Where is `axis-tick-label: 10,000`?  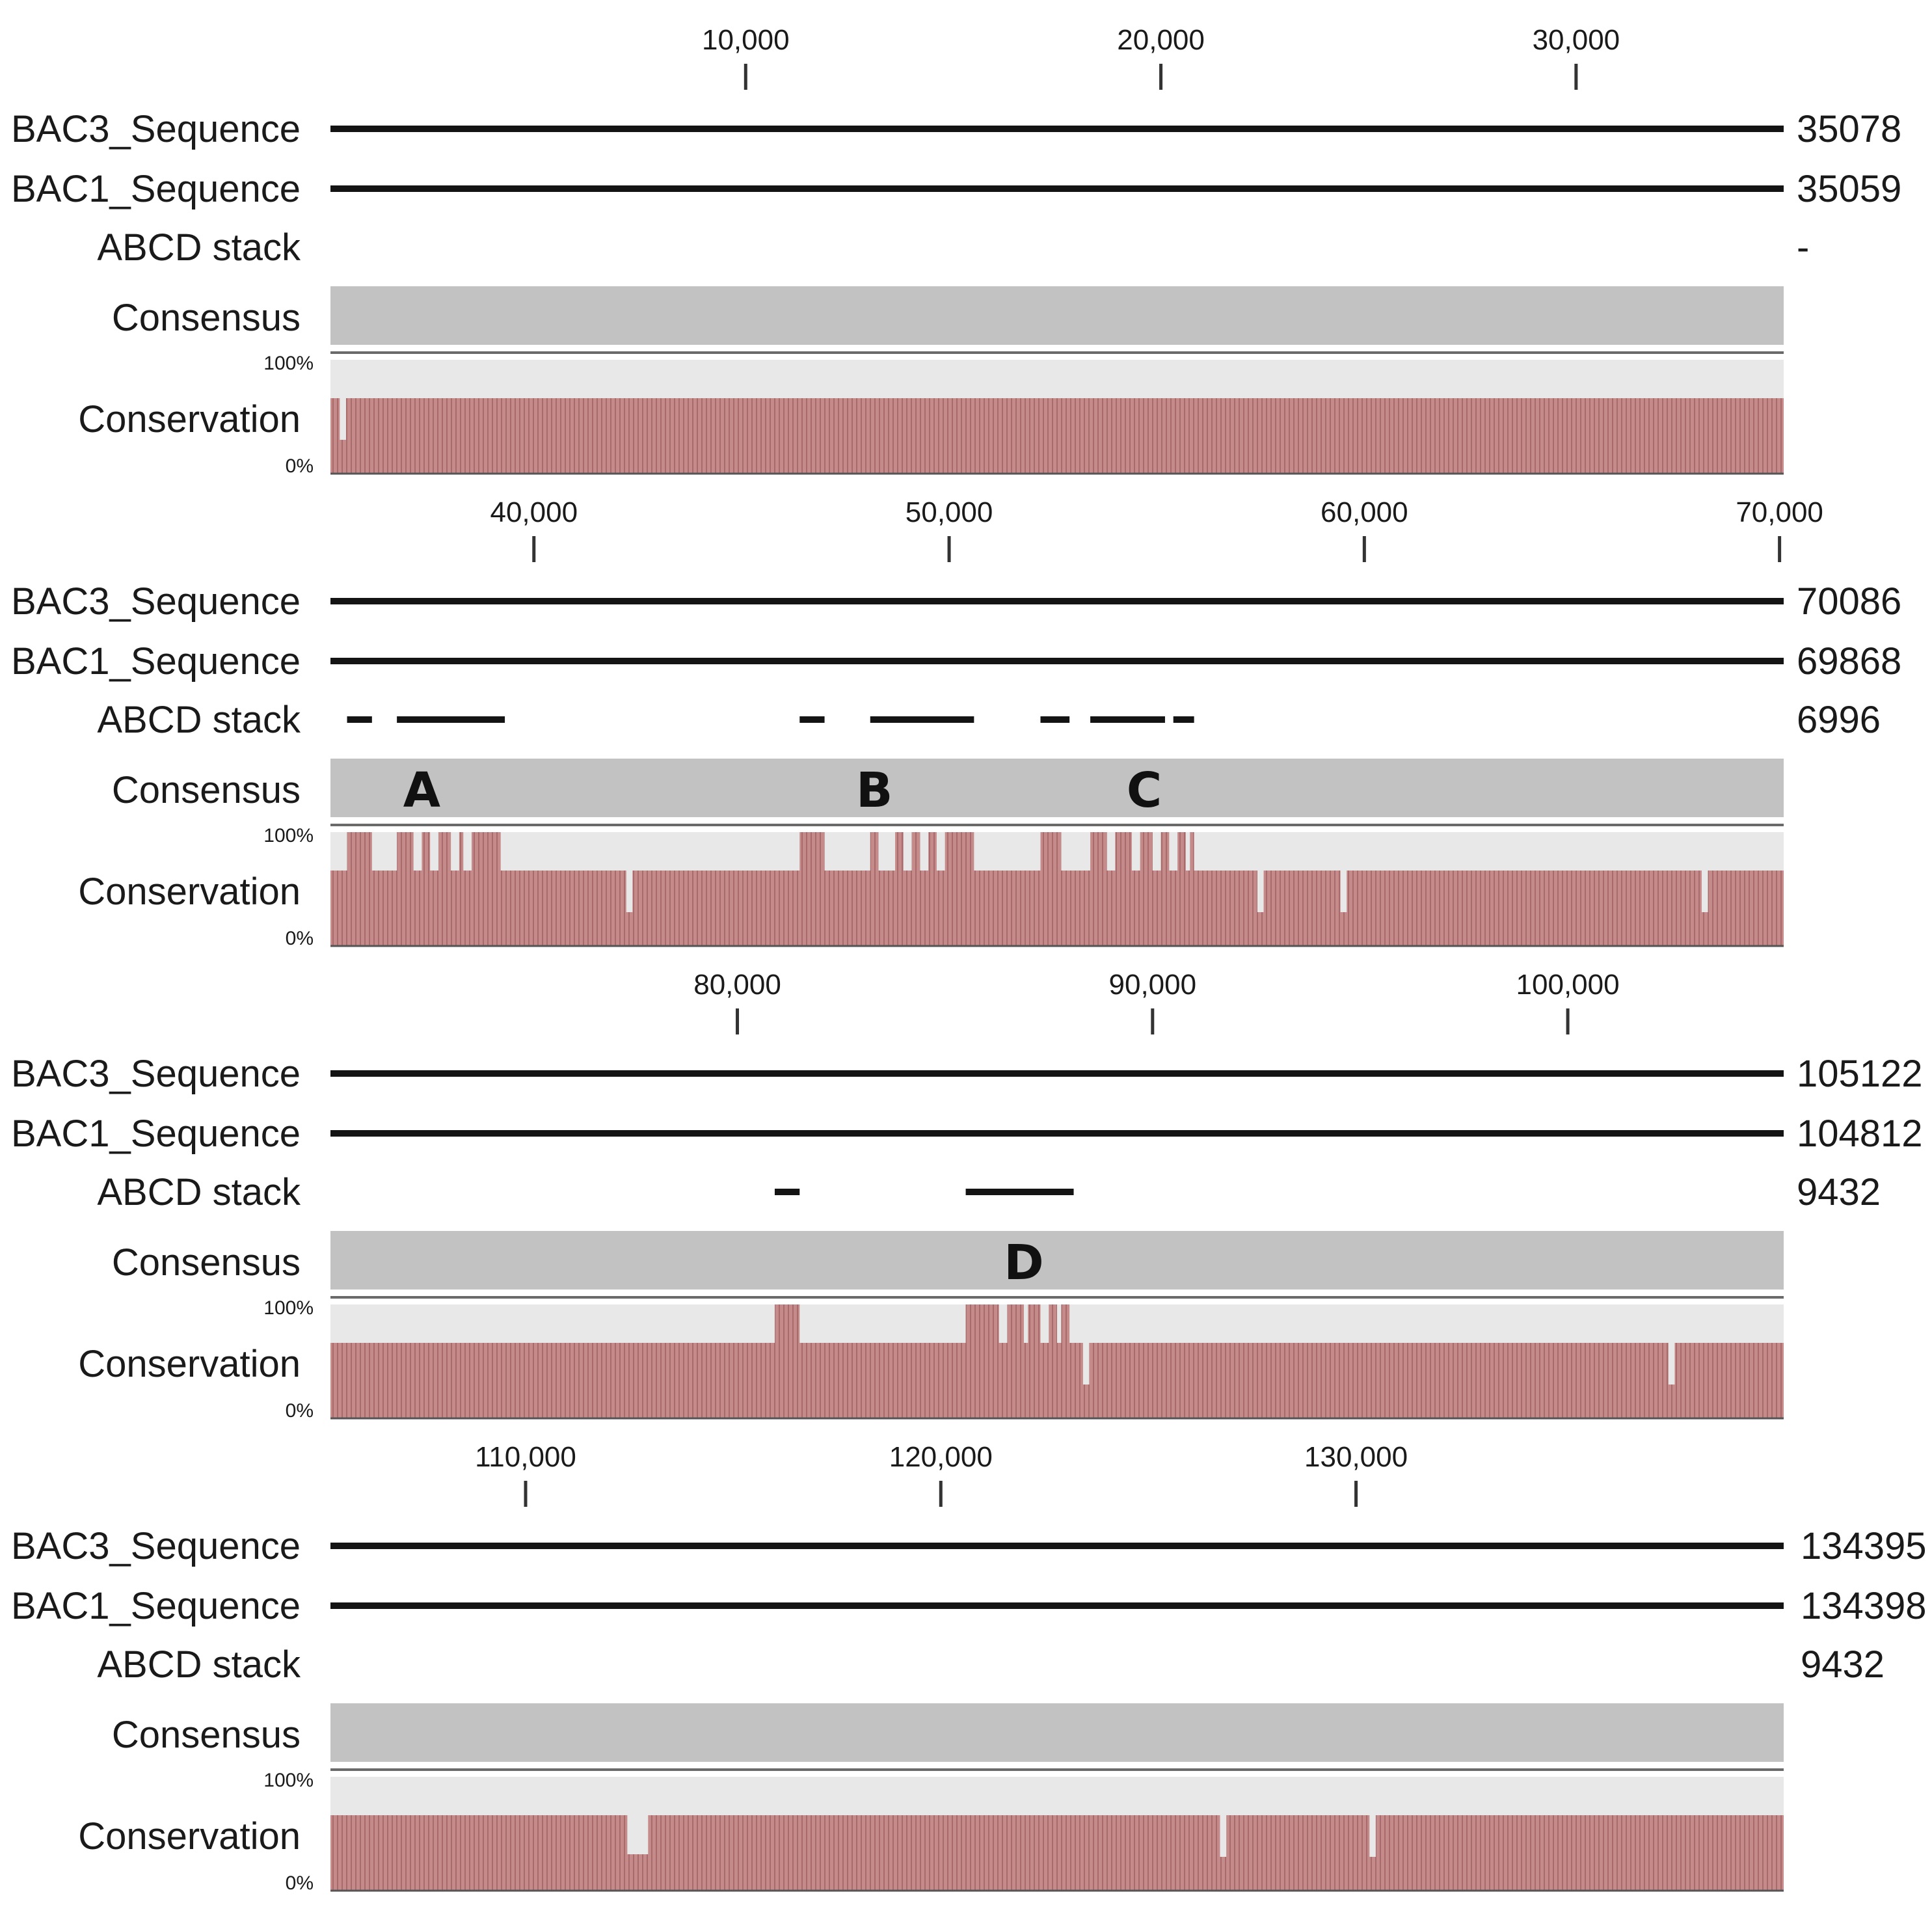
axis-tick-label: 10,000 is located at coordinates (746, 40).